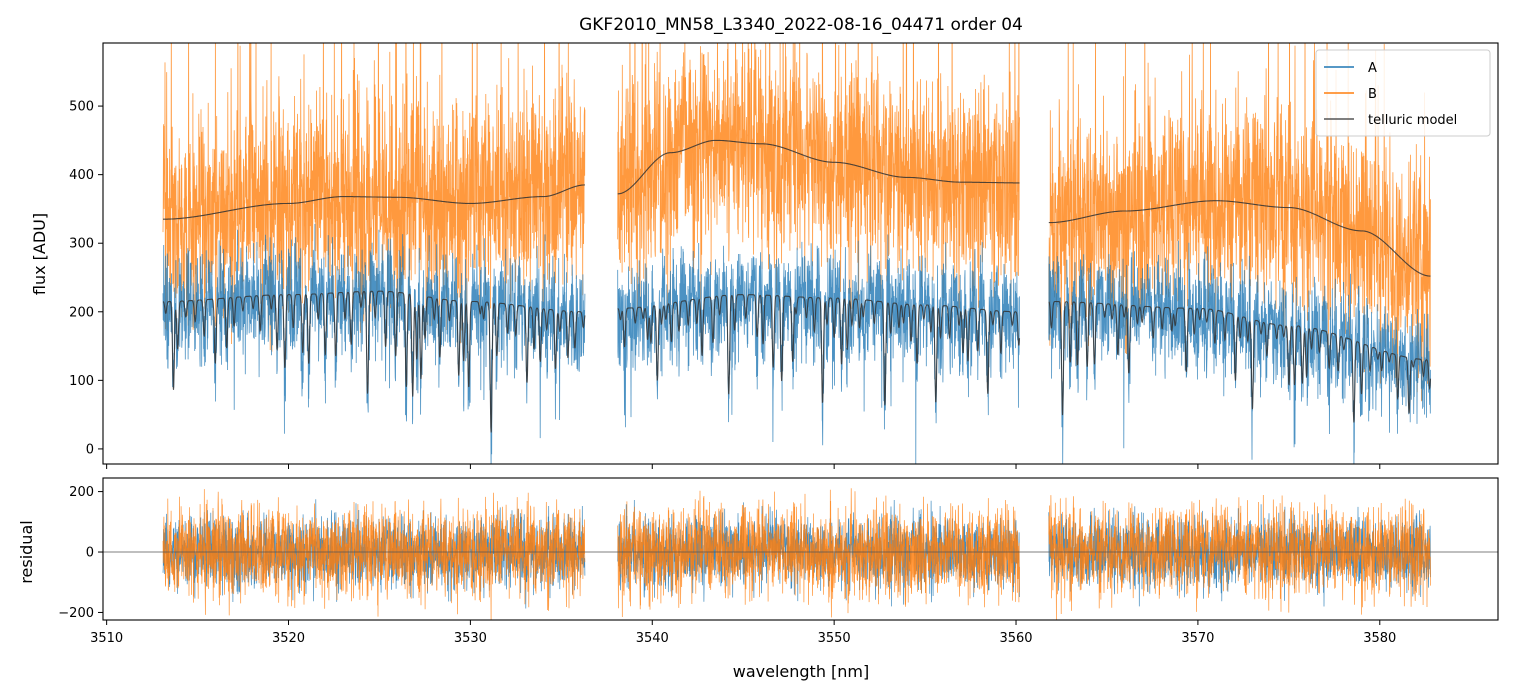 This screenshot has width=1513, height=696. What do you see at coordinates (470, 638) in the screenshot?
I see `x-tick-label: 3530` at bounding box center [470, 638].